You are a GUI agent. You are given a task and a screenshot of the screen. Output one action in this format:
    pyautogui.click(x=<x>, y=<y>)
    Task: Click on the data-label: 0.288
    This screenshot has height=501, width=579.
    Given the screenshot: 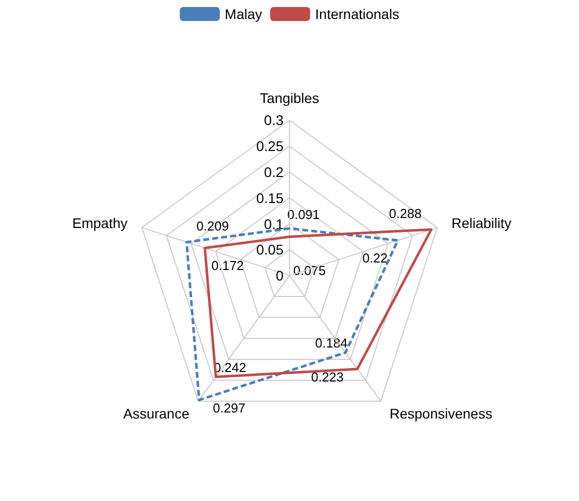 What is the action you would take?
    pyautogui.click(x=405, y=213)
    